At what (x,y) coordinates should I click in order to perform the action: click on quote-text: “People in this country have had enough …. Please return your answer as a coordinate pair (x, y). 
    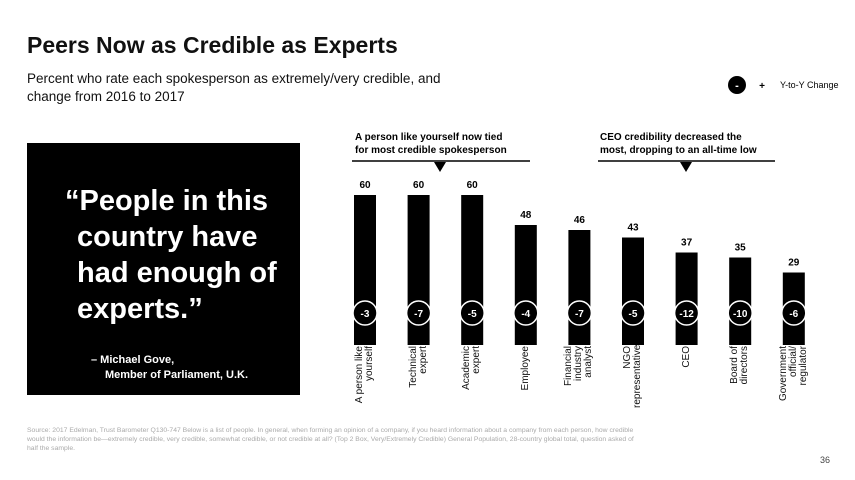
    Looking at the image, I should click on (171, 255).